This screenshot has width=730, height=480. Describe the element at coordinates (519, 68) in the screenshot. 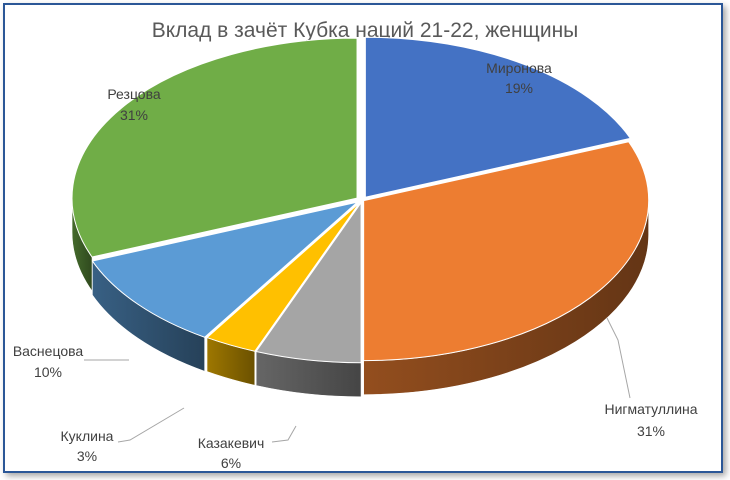

I see `slice-category-label: Миронова` at that location.